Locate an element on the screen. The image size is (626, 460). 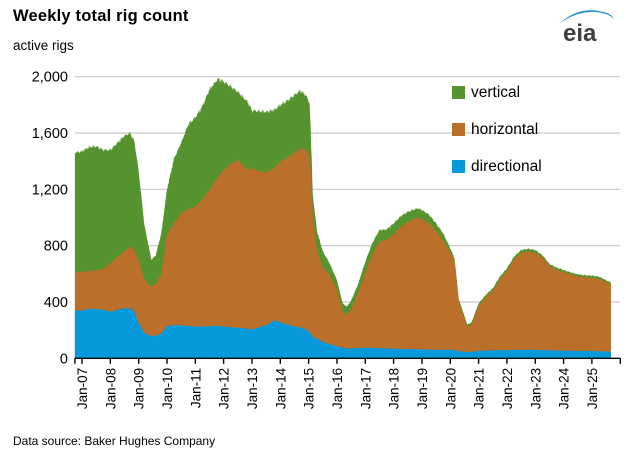
x-tick-label: Jan-11 is located at coordinates (195, 388).